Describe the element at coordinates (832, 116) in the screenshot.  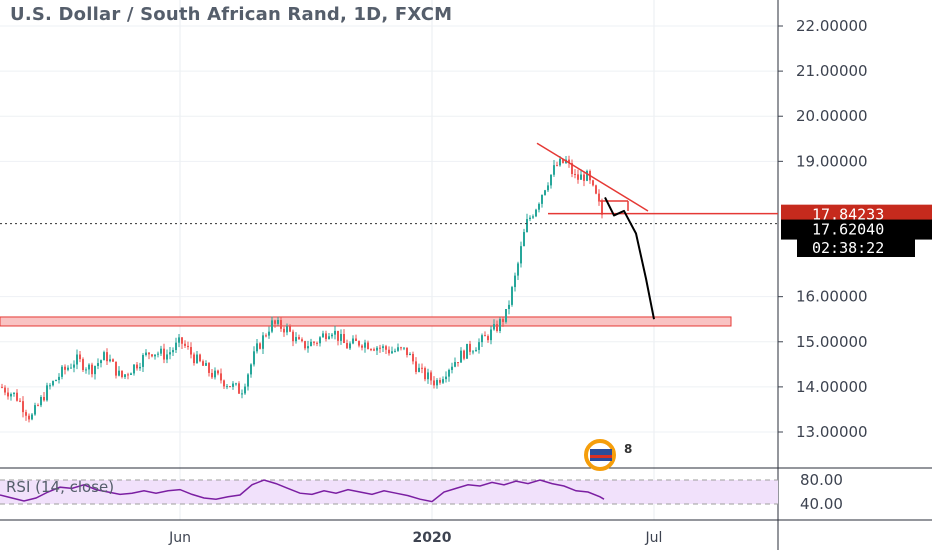
I see `price-tick-label: 20.00000` at that location.